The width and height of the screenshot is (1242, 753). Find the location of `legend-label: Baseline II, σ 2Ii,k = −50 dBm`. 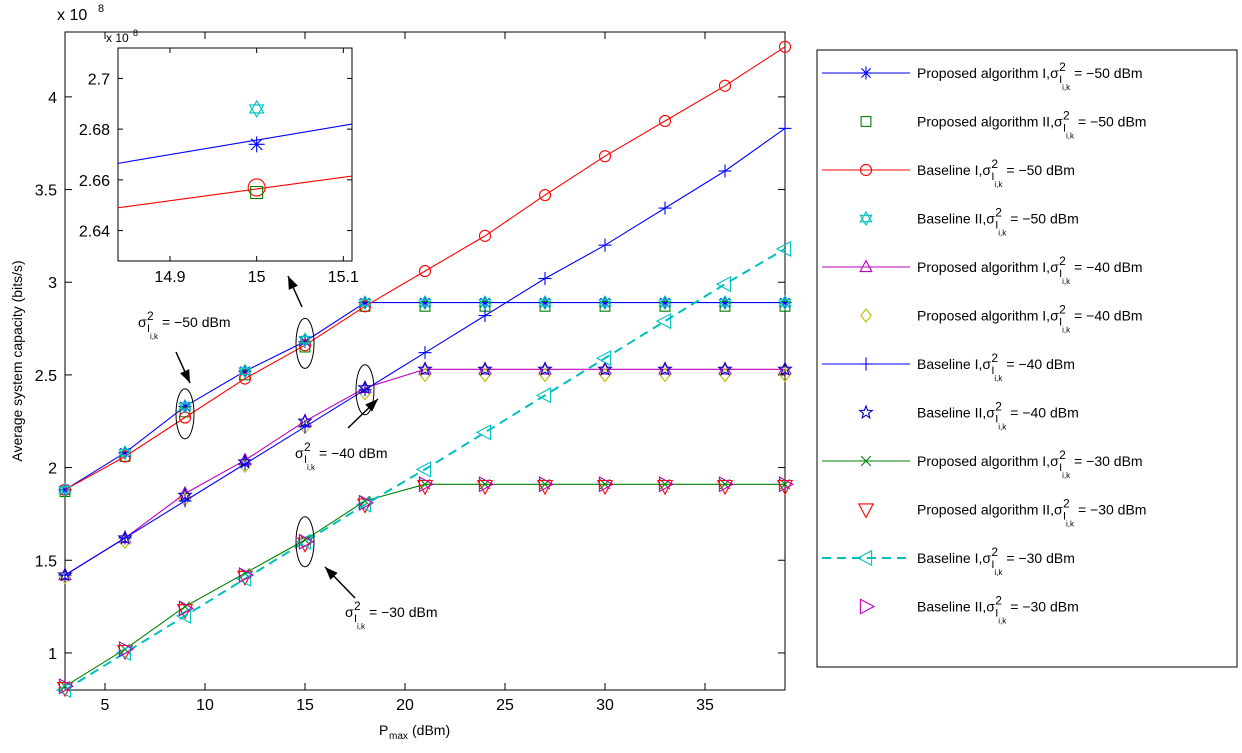

legend-label: Baseline II, σ 2Ii,k = −50 dBm is located at coordinates (998, 222).